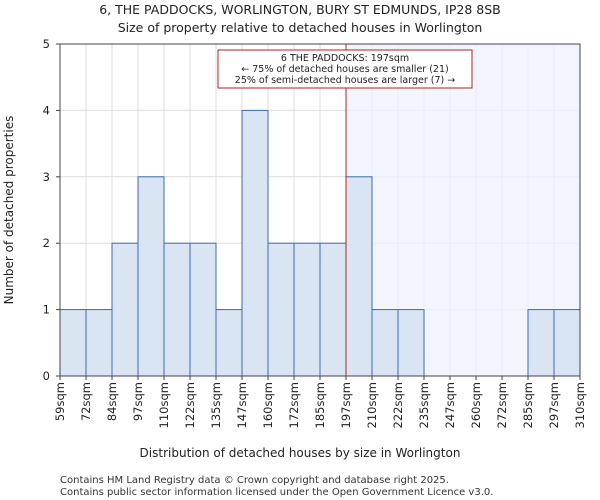 The height and width of the screenshot is (500, 600). What do you see at coordinates (541, 343) in the screenshot?
I see `bar-285sqm` at bounding box center [541, 343].